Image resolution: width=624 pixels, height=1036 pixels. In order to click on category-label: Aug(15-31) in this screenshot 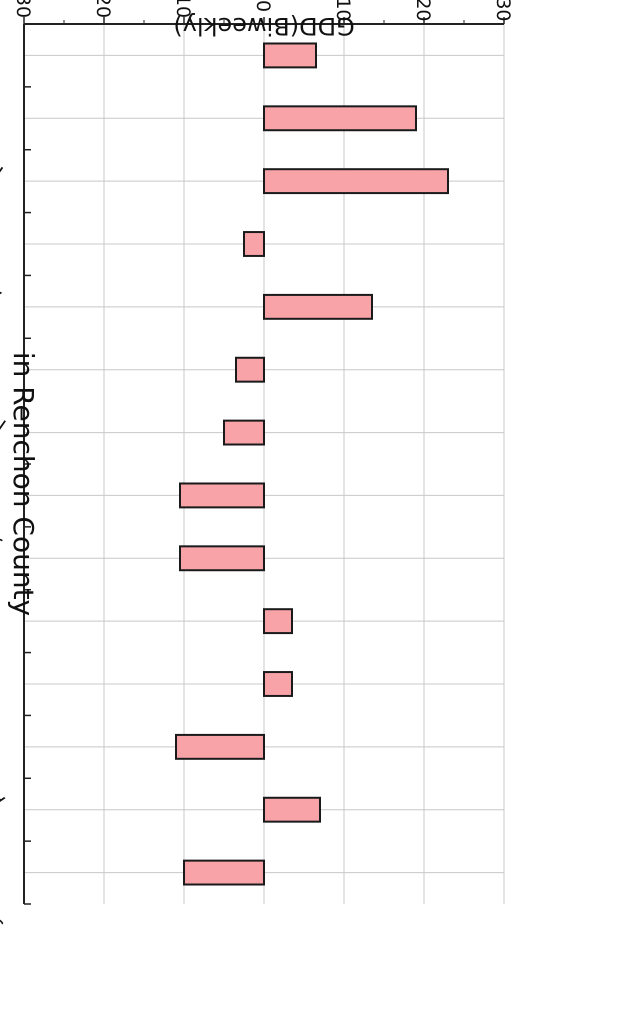, I will do `click(4, 772)`.